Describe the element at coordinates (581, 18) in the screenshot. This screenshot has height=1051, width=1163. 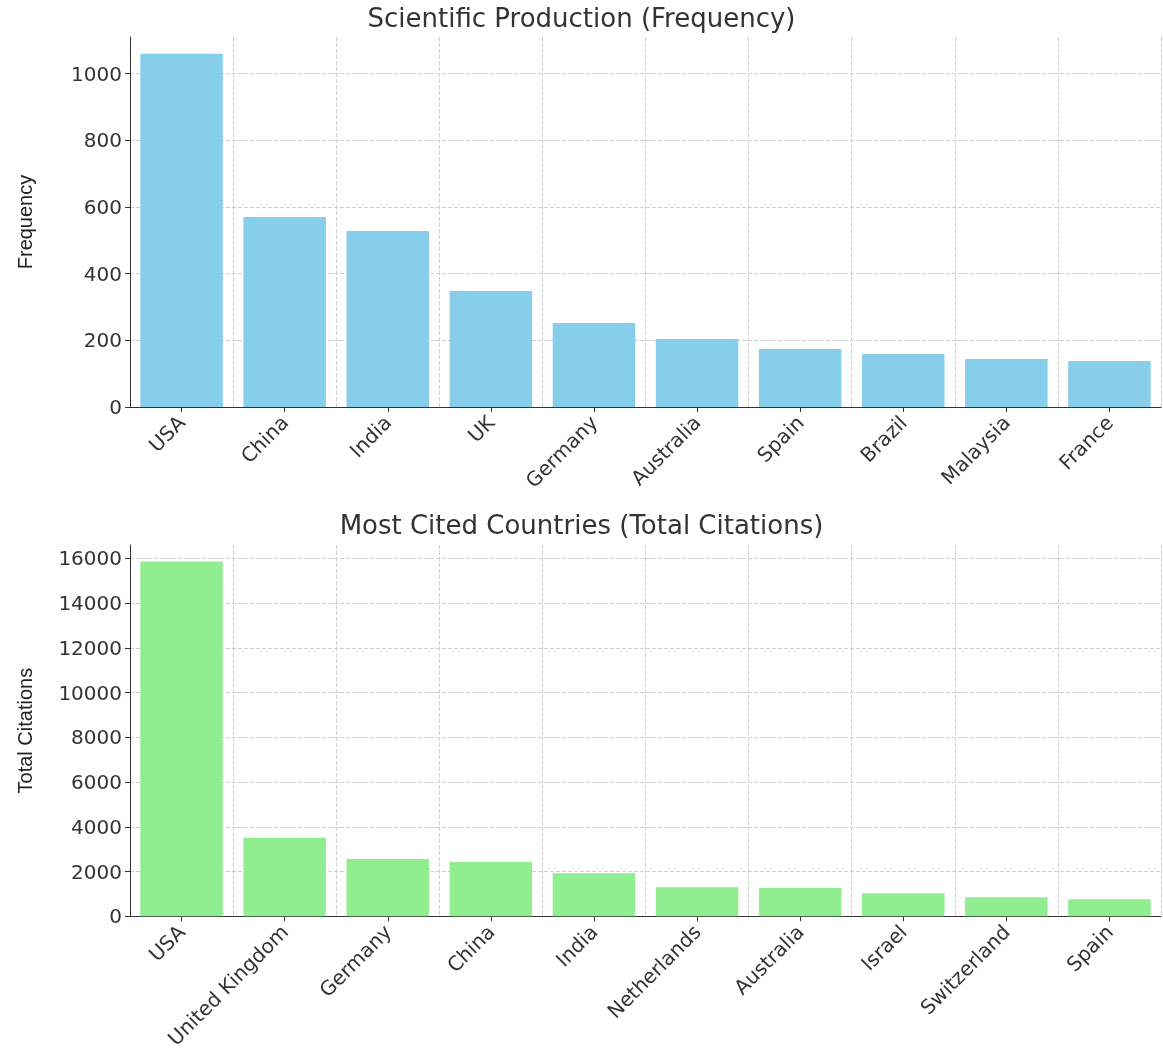
I see `chart-title: Scientific Production (Frequency)` at that location.